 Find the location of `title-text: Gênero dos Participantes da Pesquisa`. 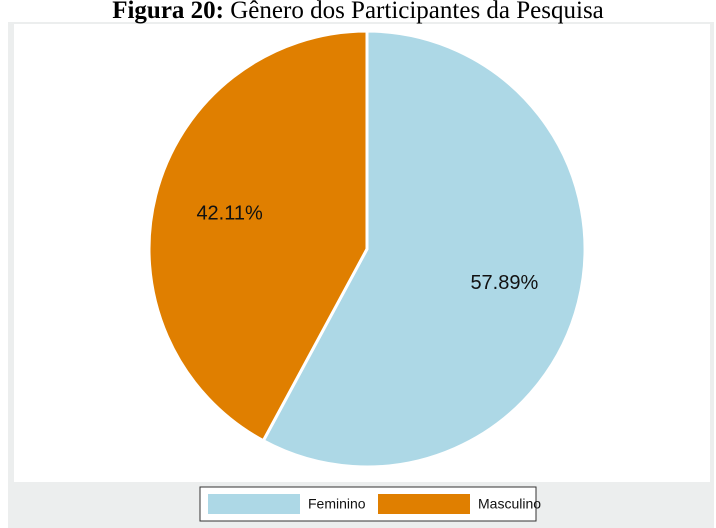

title-text: Gênero dos Participantes da Pesquisa is located at coordinates (417, 12).